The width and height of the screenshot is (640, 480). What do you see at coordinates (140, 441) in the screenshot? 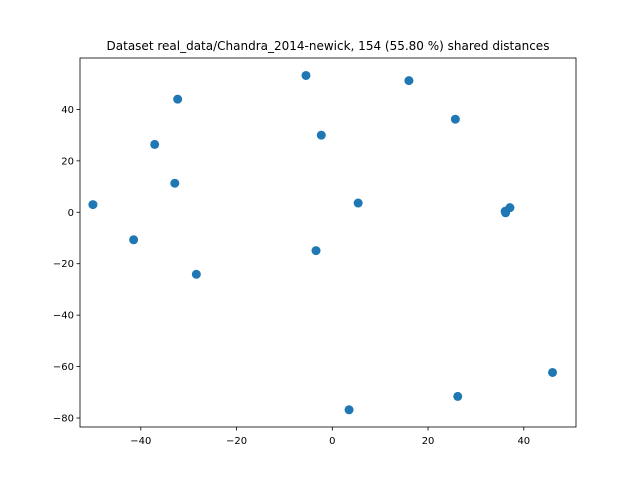
I see `x-tick-label: −40` at bounding box center [140, 441].